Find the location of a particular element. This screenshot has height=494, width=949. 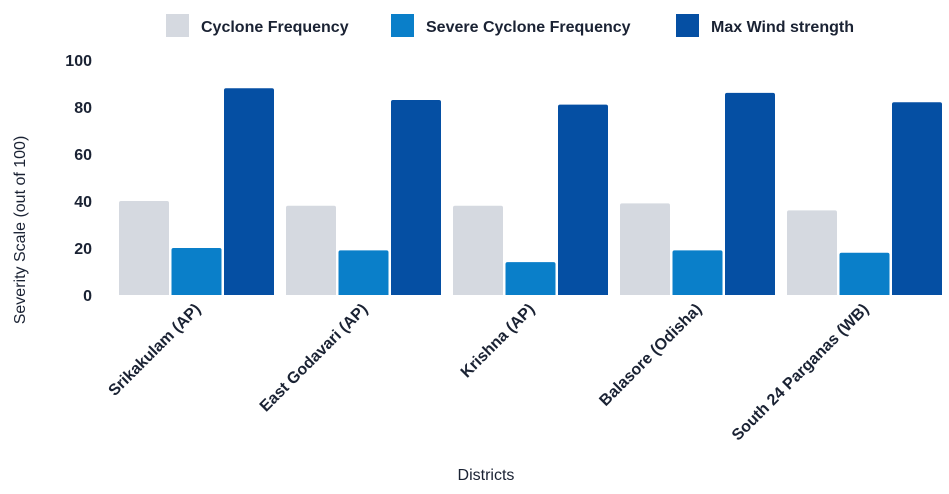

x-category-label: South 24 Parganas (WB) is located at coordinates (800, 372).